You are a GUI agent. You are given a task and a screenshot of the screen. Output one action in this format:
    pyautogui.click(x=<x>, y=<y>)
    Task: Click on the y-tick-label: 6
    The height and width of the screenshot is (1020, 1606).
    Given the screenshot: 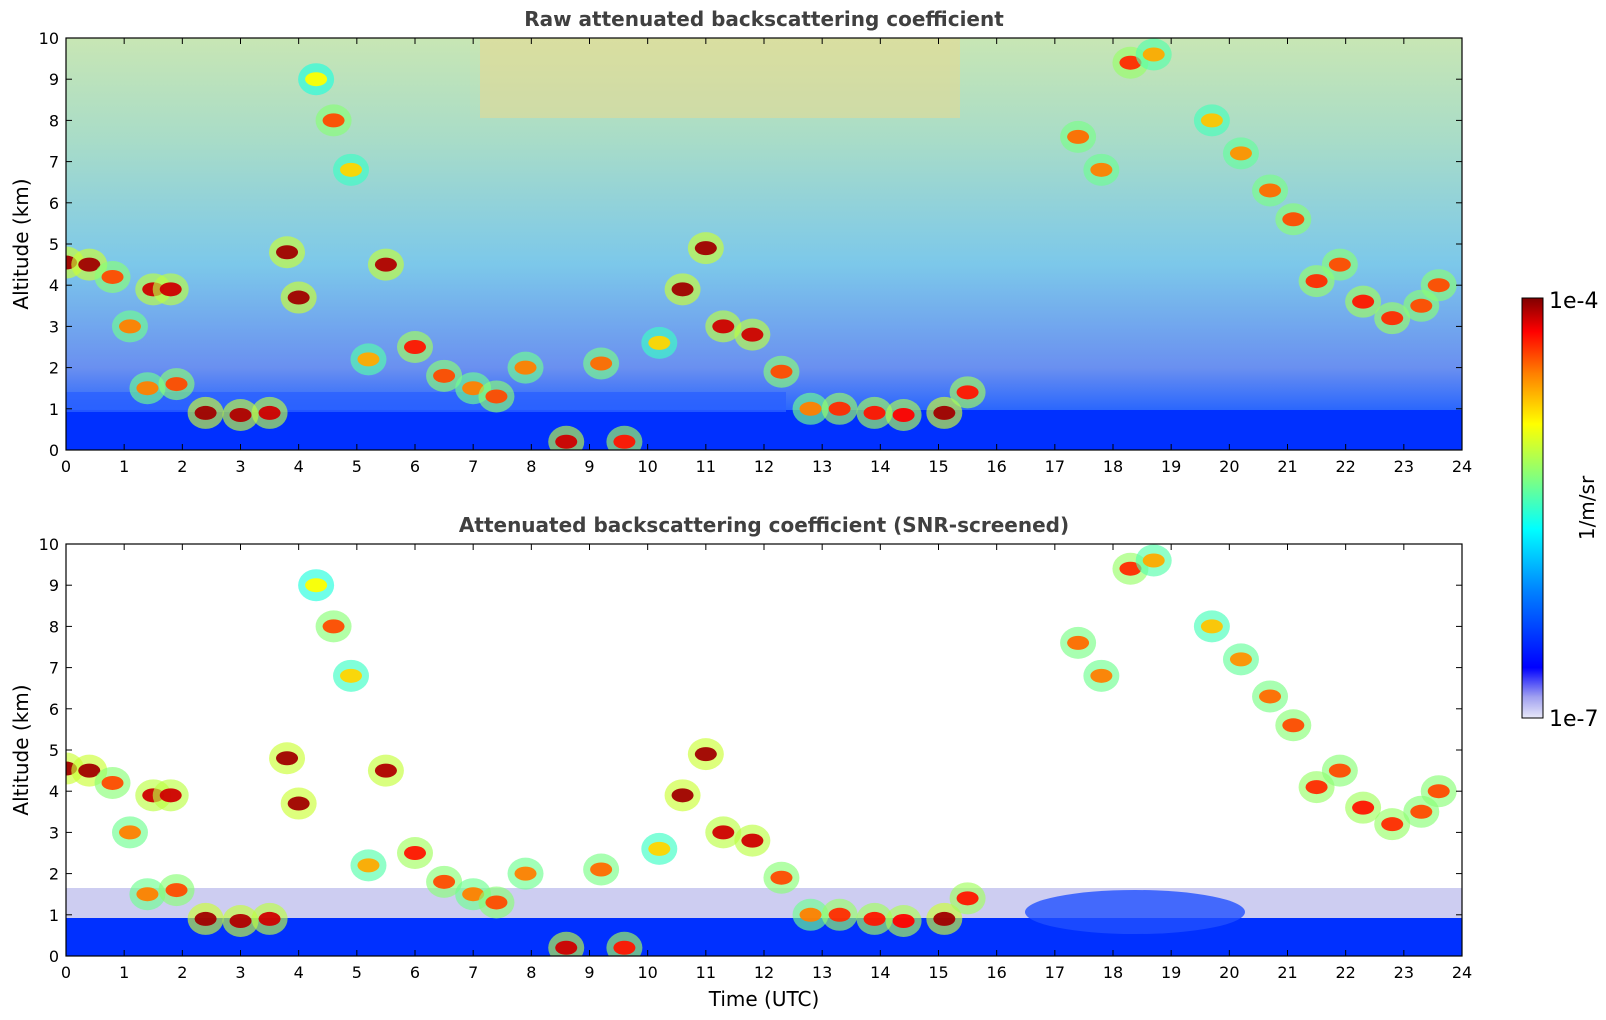 What is the action you would take?
    pyautogui.click(x=54, y=709)
    